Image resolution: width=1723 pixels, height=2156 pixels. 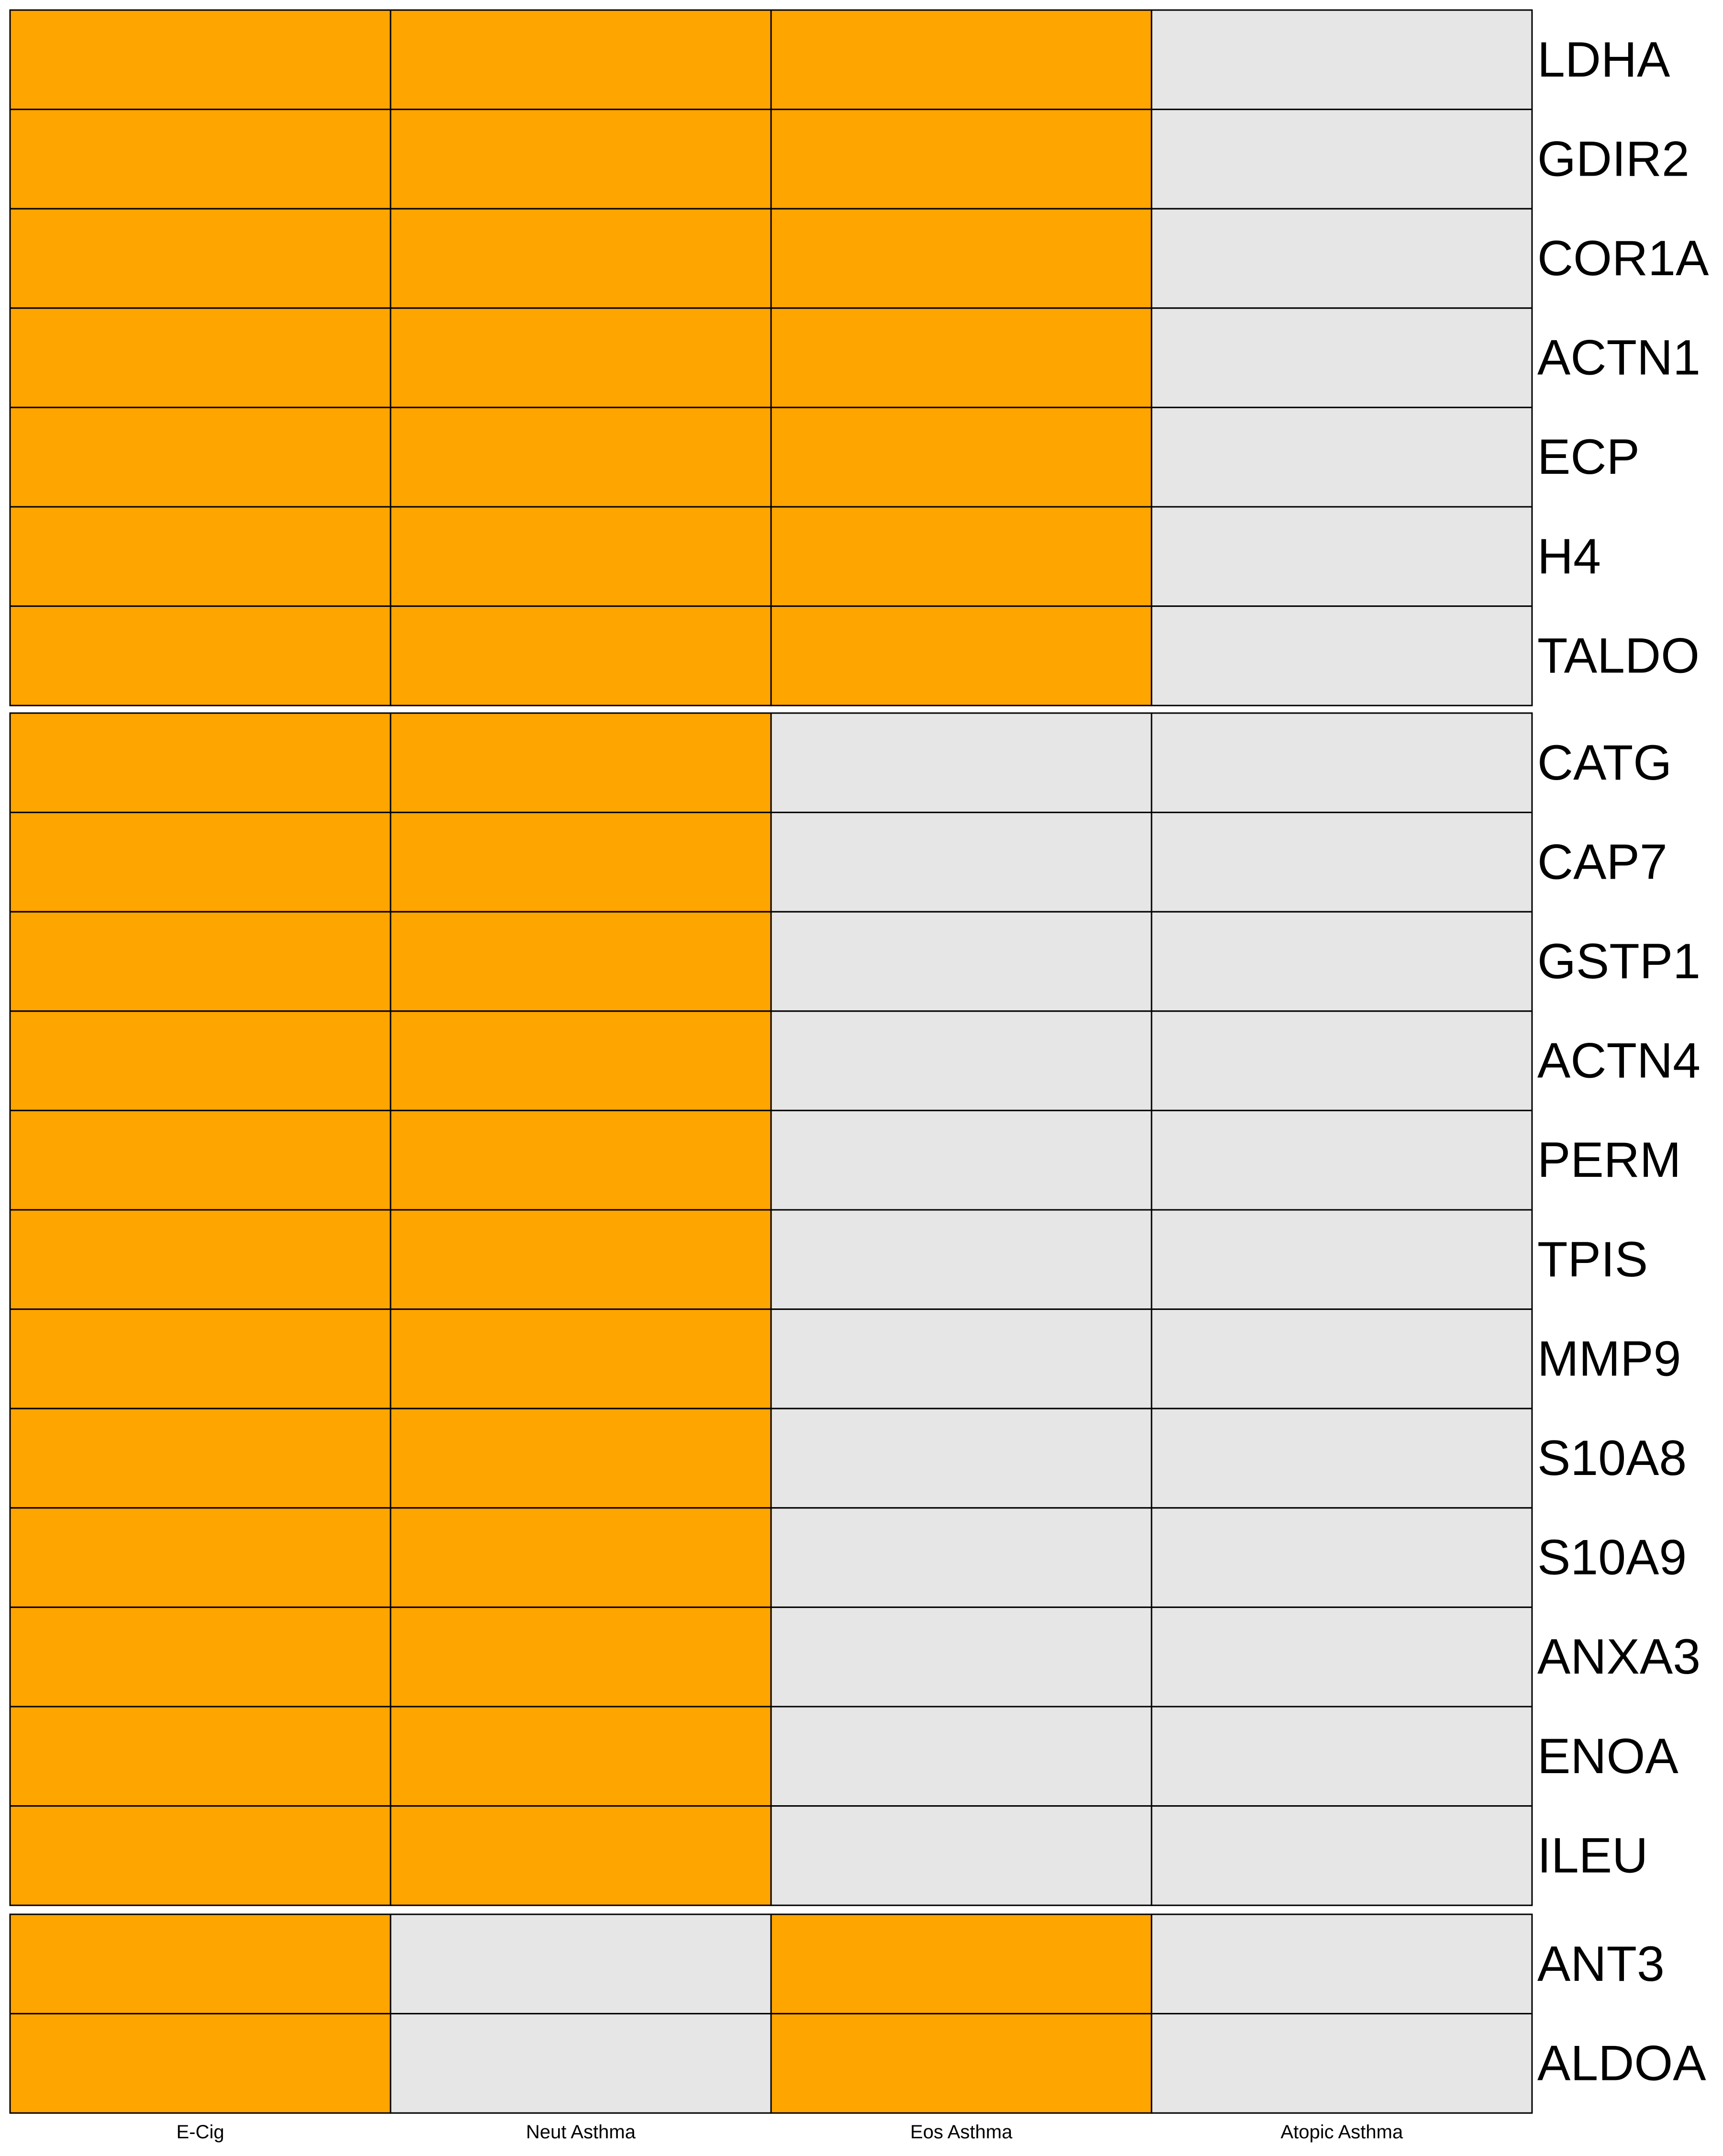 What do you see at coordinates (1607, 1756) in the screenshot?
I see `row-label: ENOA` at bounding box center [1607, 1756].